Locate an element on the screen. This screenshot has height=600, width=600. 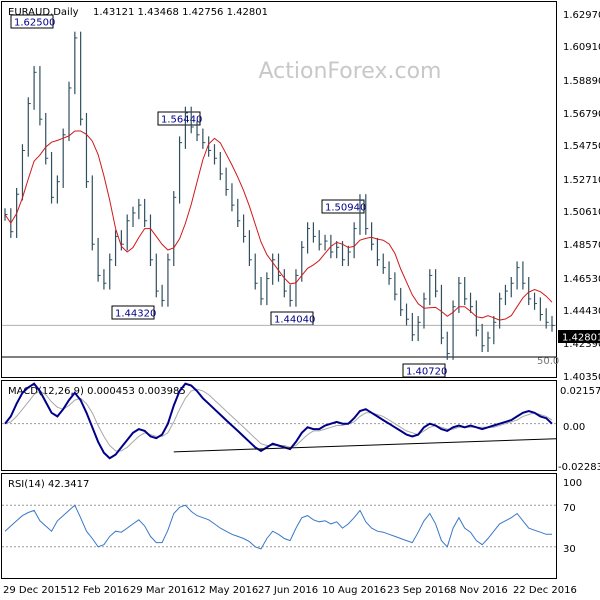
ohlc-header: 1.43121 1.43468 1.42756 1.42801 is located at coordinates (180, 12).